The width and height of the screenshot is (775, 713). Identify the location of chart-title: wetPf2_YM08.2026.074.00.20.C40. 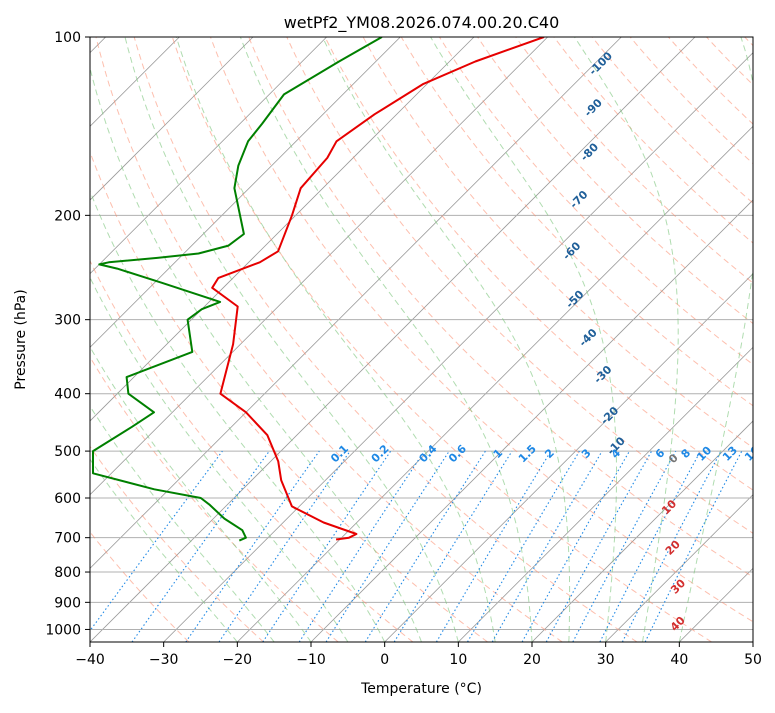
(422, 23).